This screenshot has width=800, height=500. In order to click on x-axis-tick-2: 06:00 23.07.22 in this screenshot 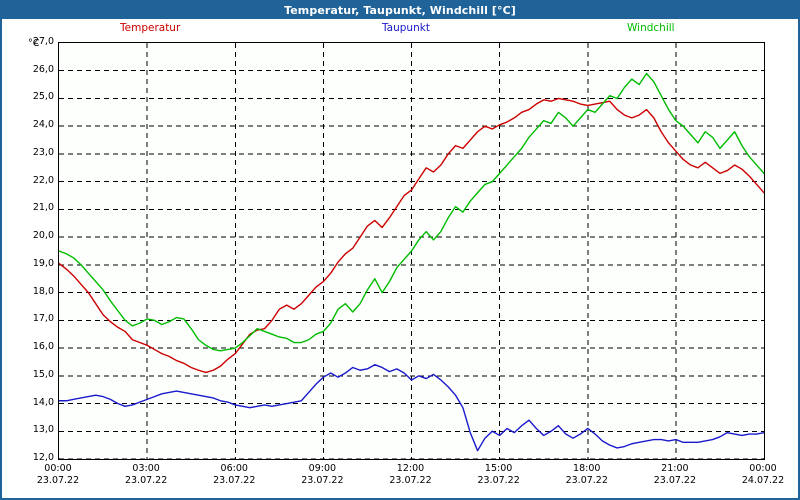, I will do `click(234, 475)`.